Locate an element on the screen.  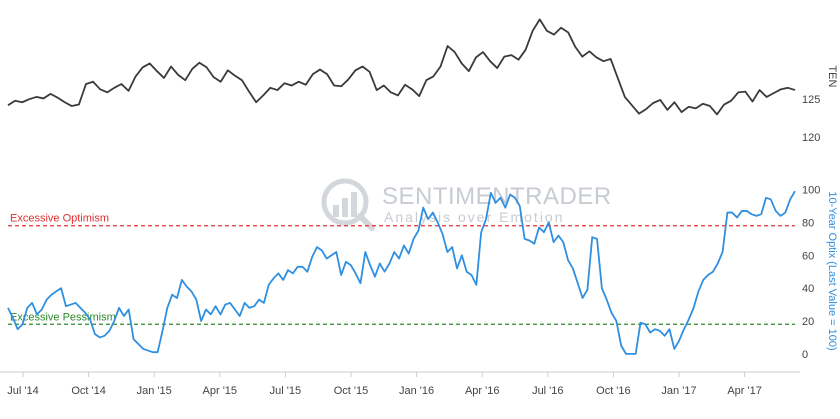
x-tick-label: Jan '17 is located at coordinates (678, 391).